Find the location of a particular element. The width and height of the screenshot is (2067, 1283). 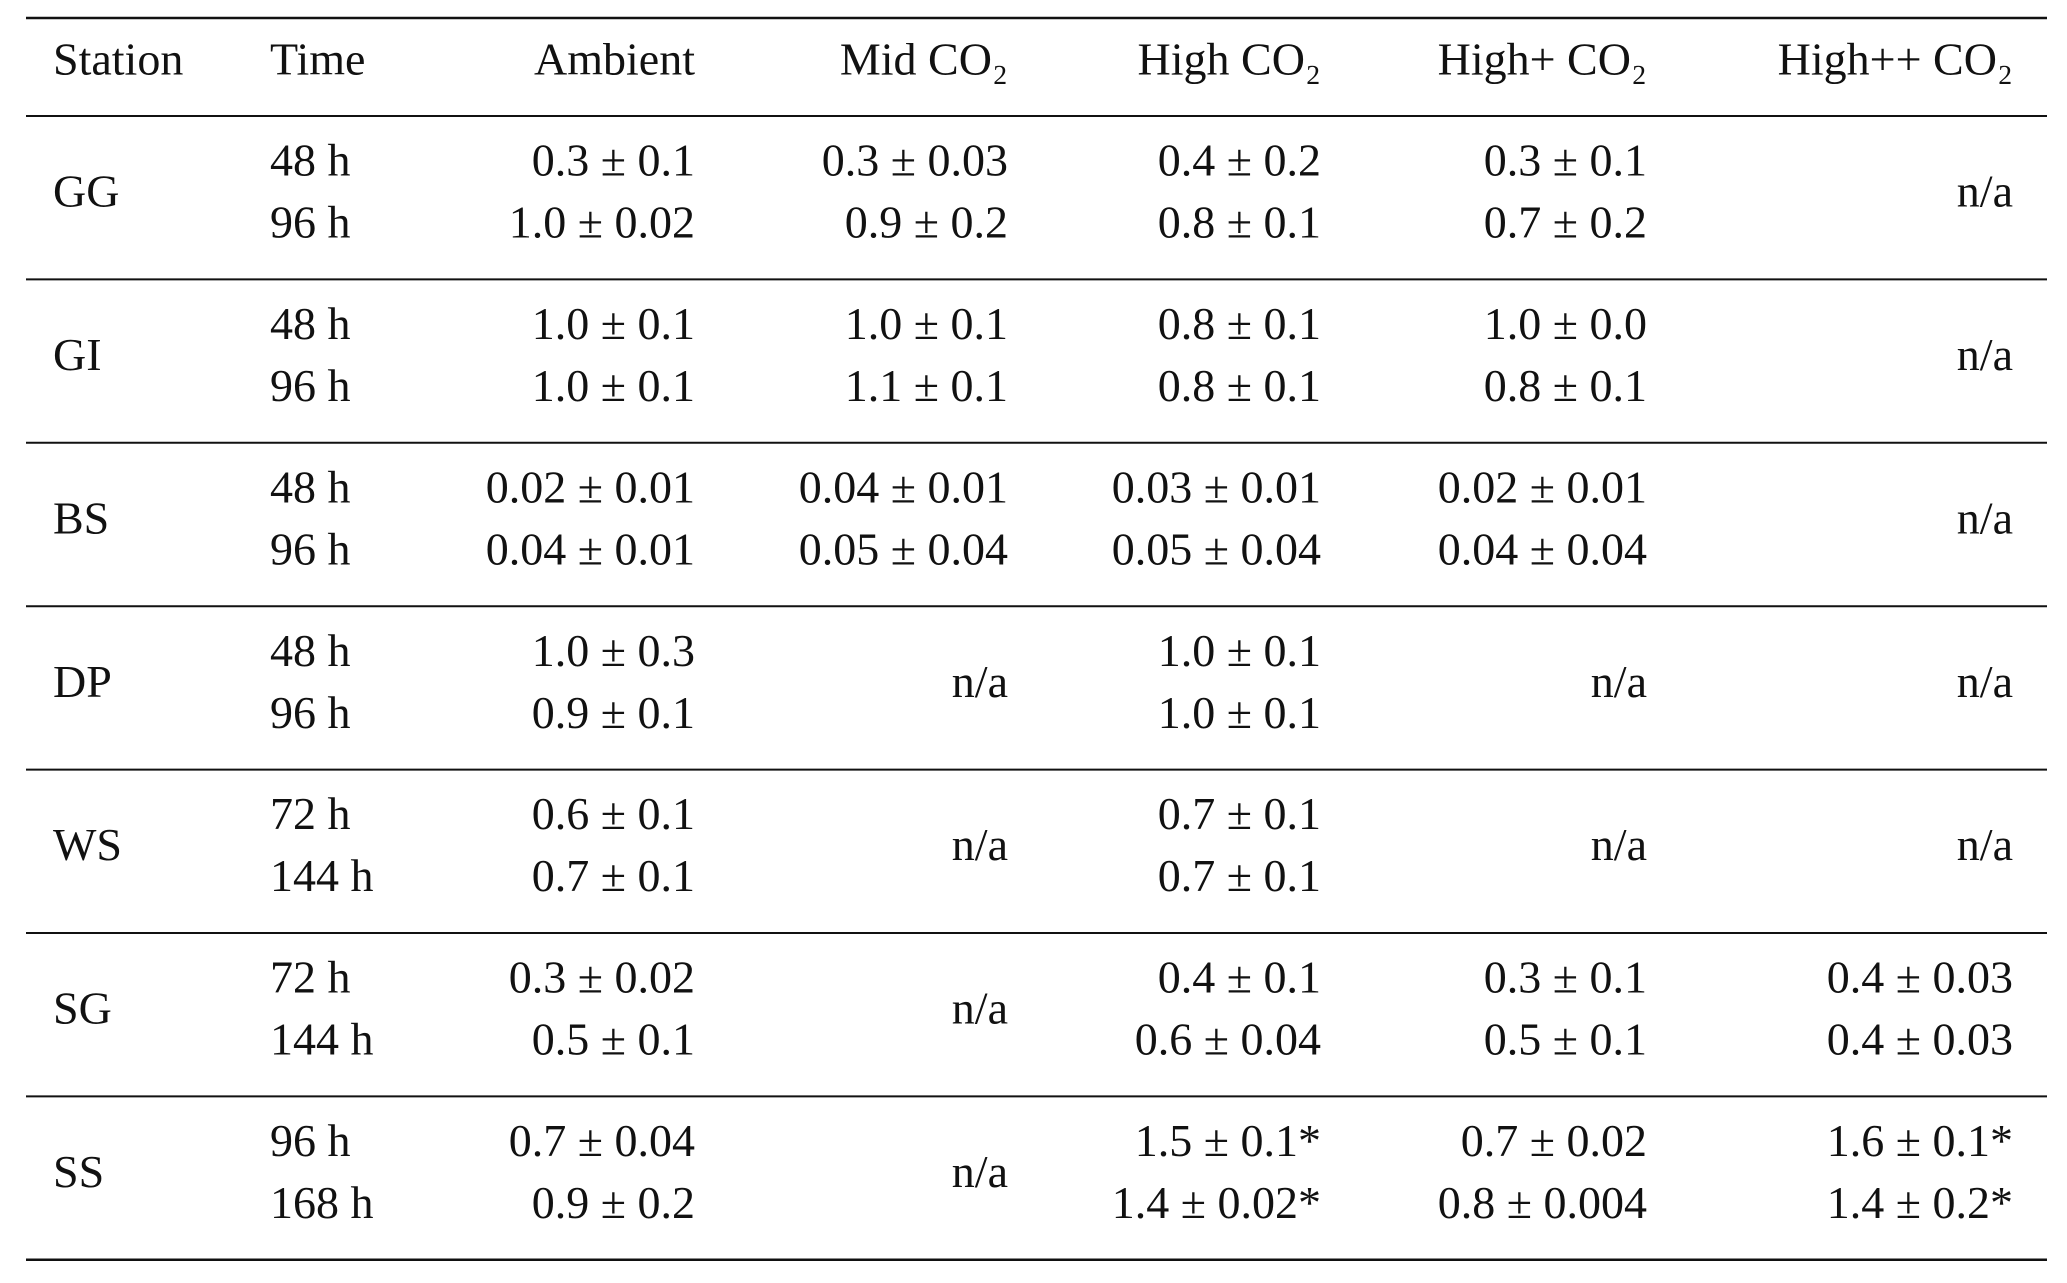

column-header: Mid CO₂ is located at coordinates (924, 59).